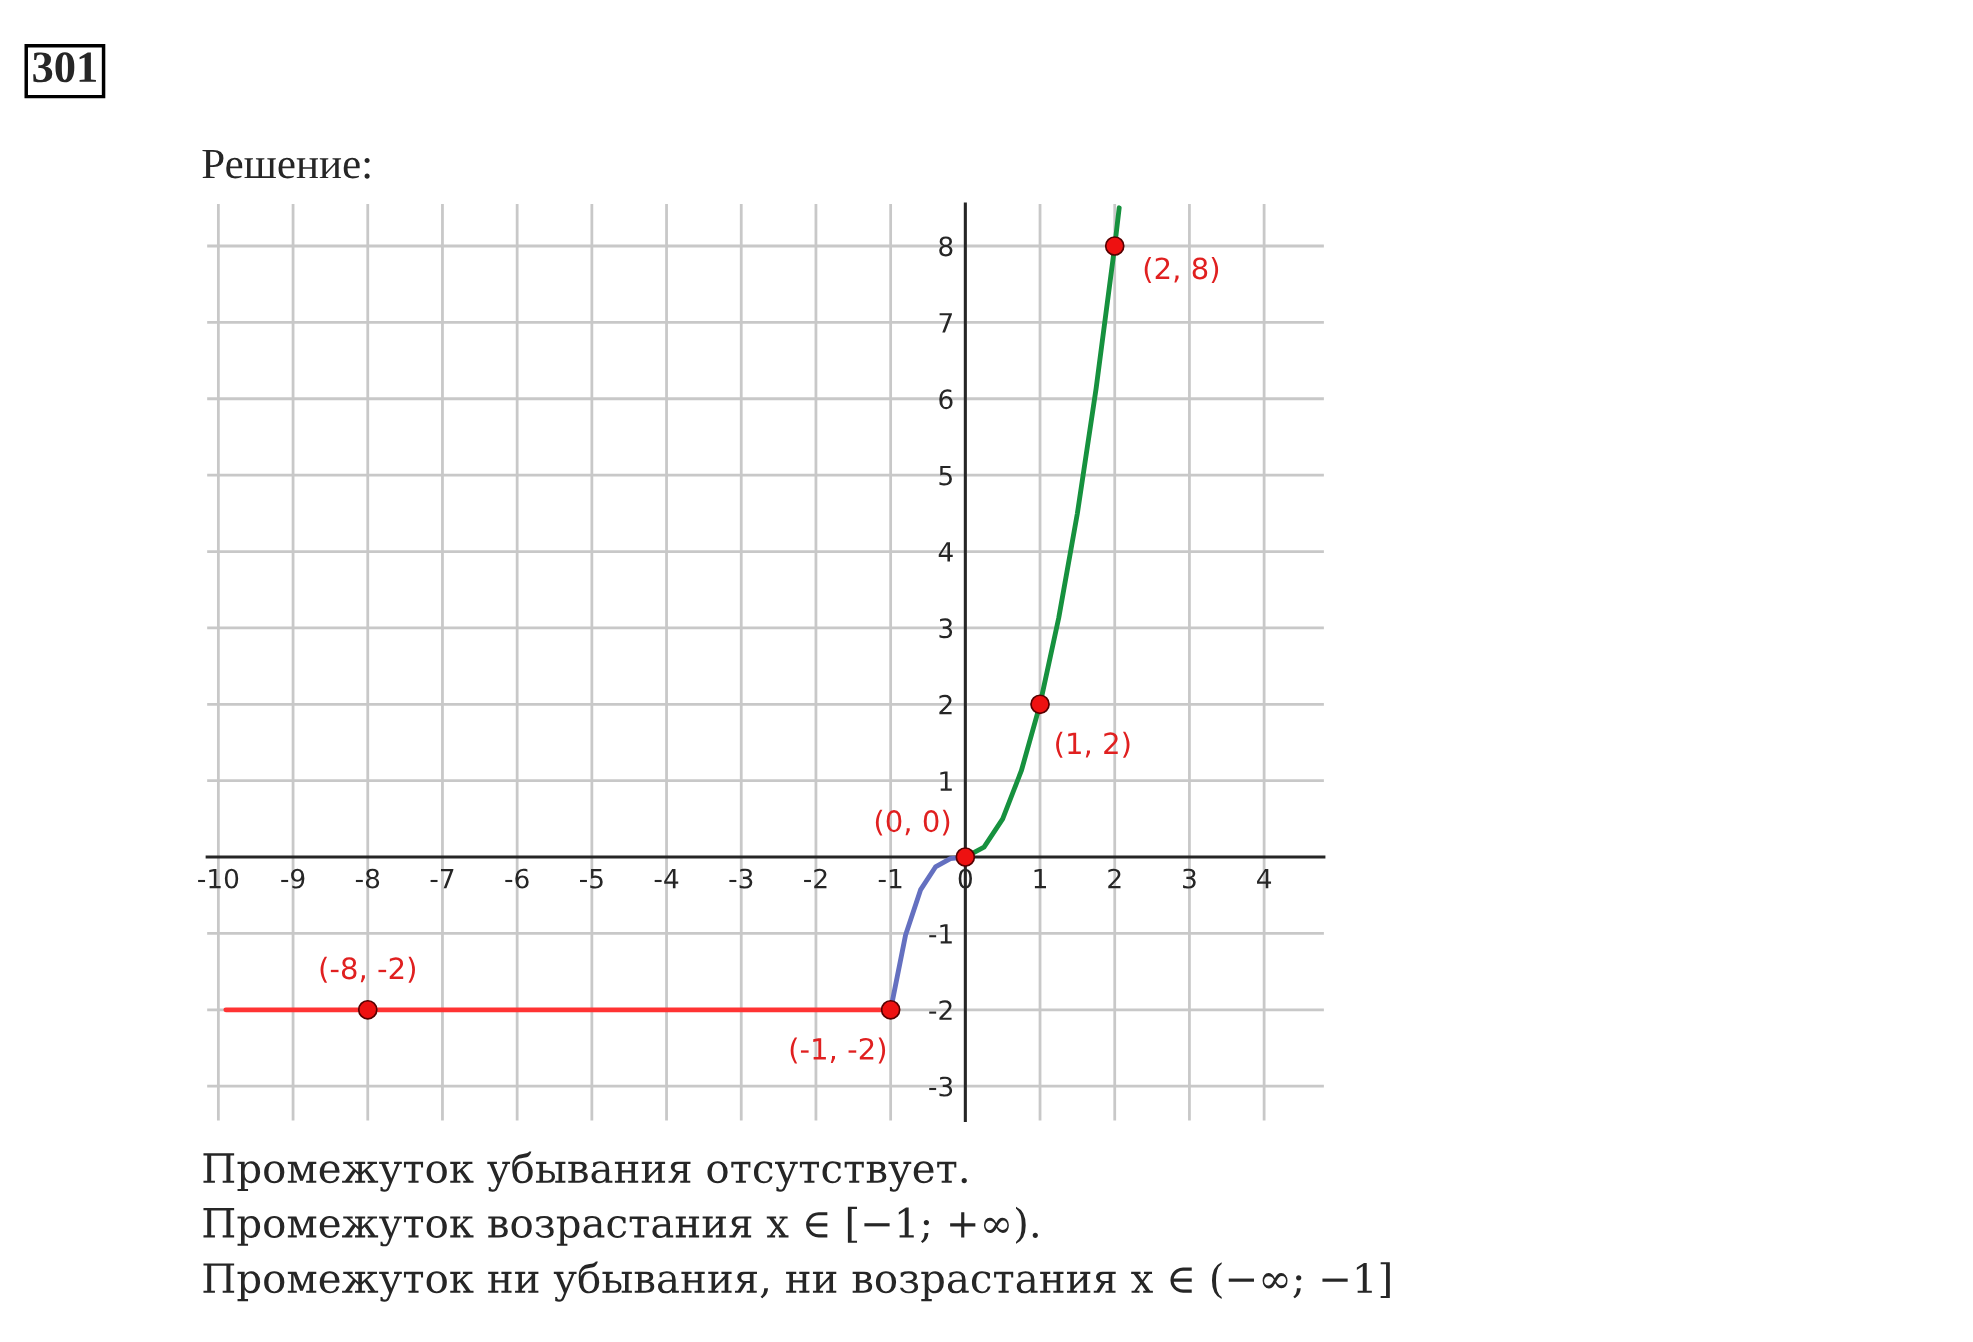 The image size is (1973, 1342). What do you see at coordinates (218, 878) in the screenshot?
I see `x-tick-label: -10` at bounding box center [218, 878].